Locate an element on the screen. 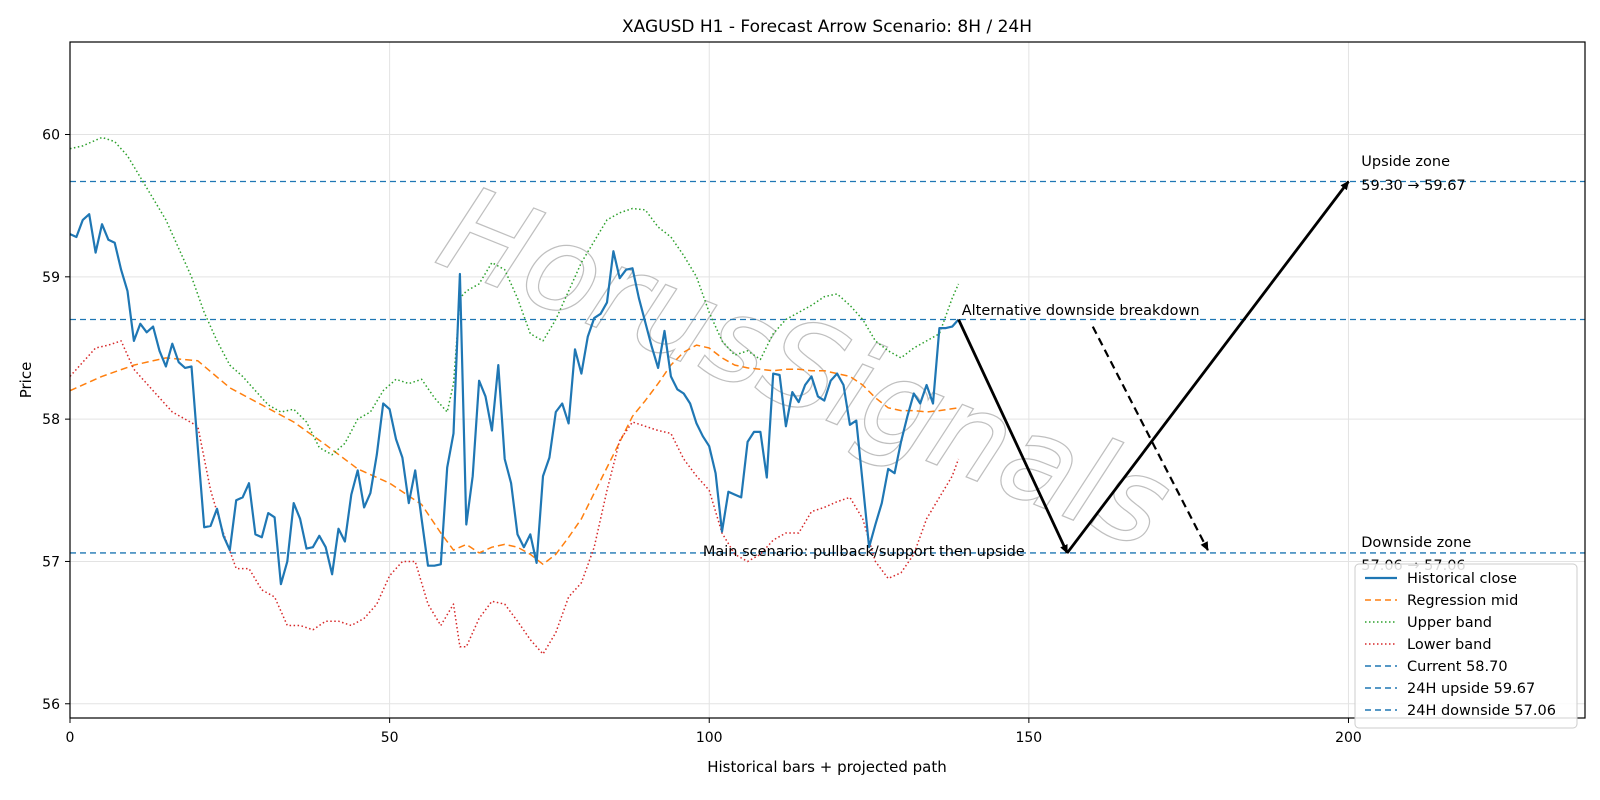 Image resolution: width=1600 pixels, height=800 pixels. legend-label: 24H downside 57.06 is located at coordinates (1481, 711).